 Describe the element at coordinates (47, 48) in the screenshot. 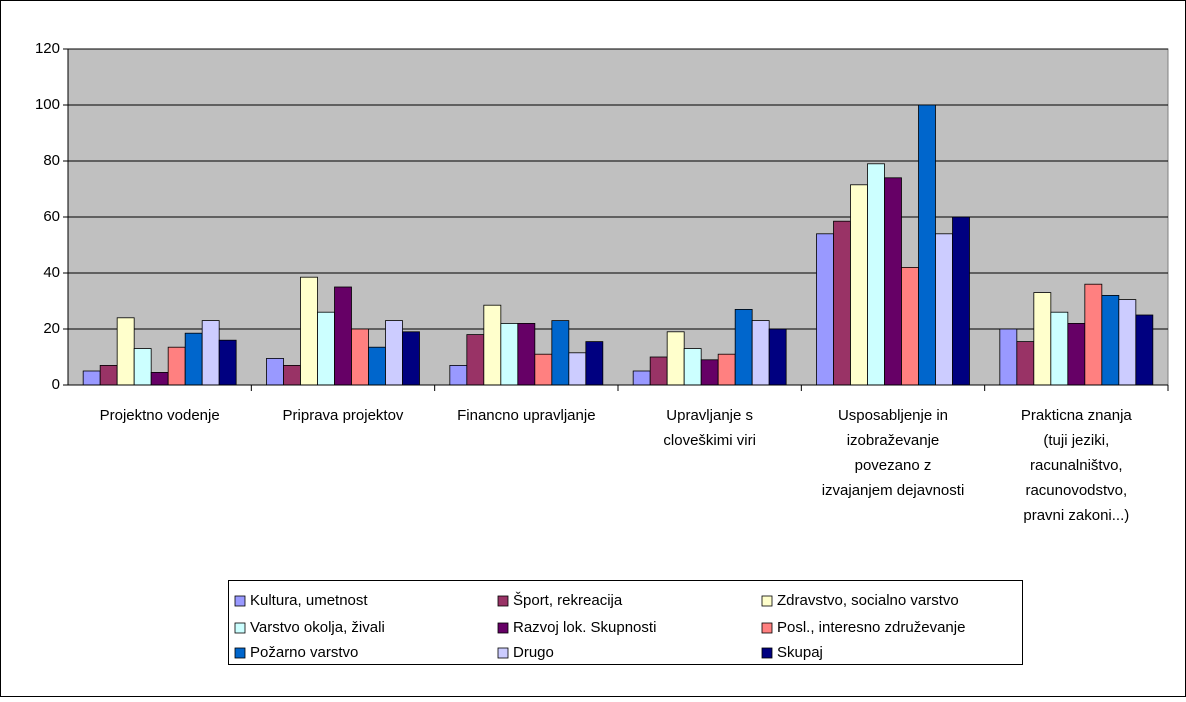

I see `y-tick-label: 120` at that location.